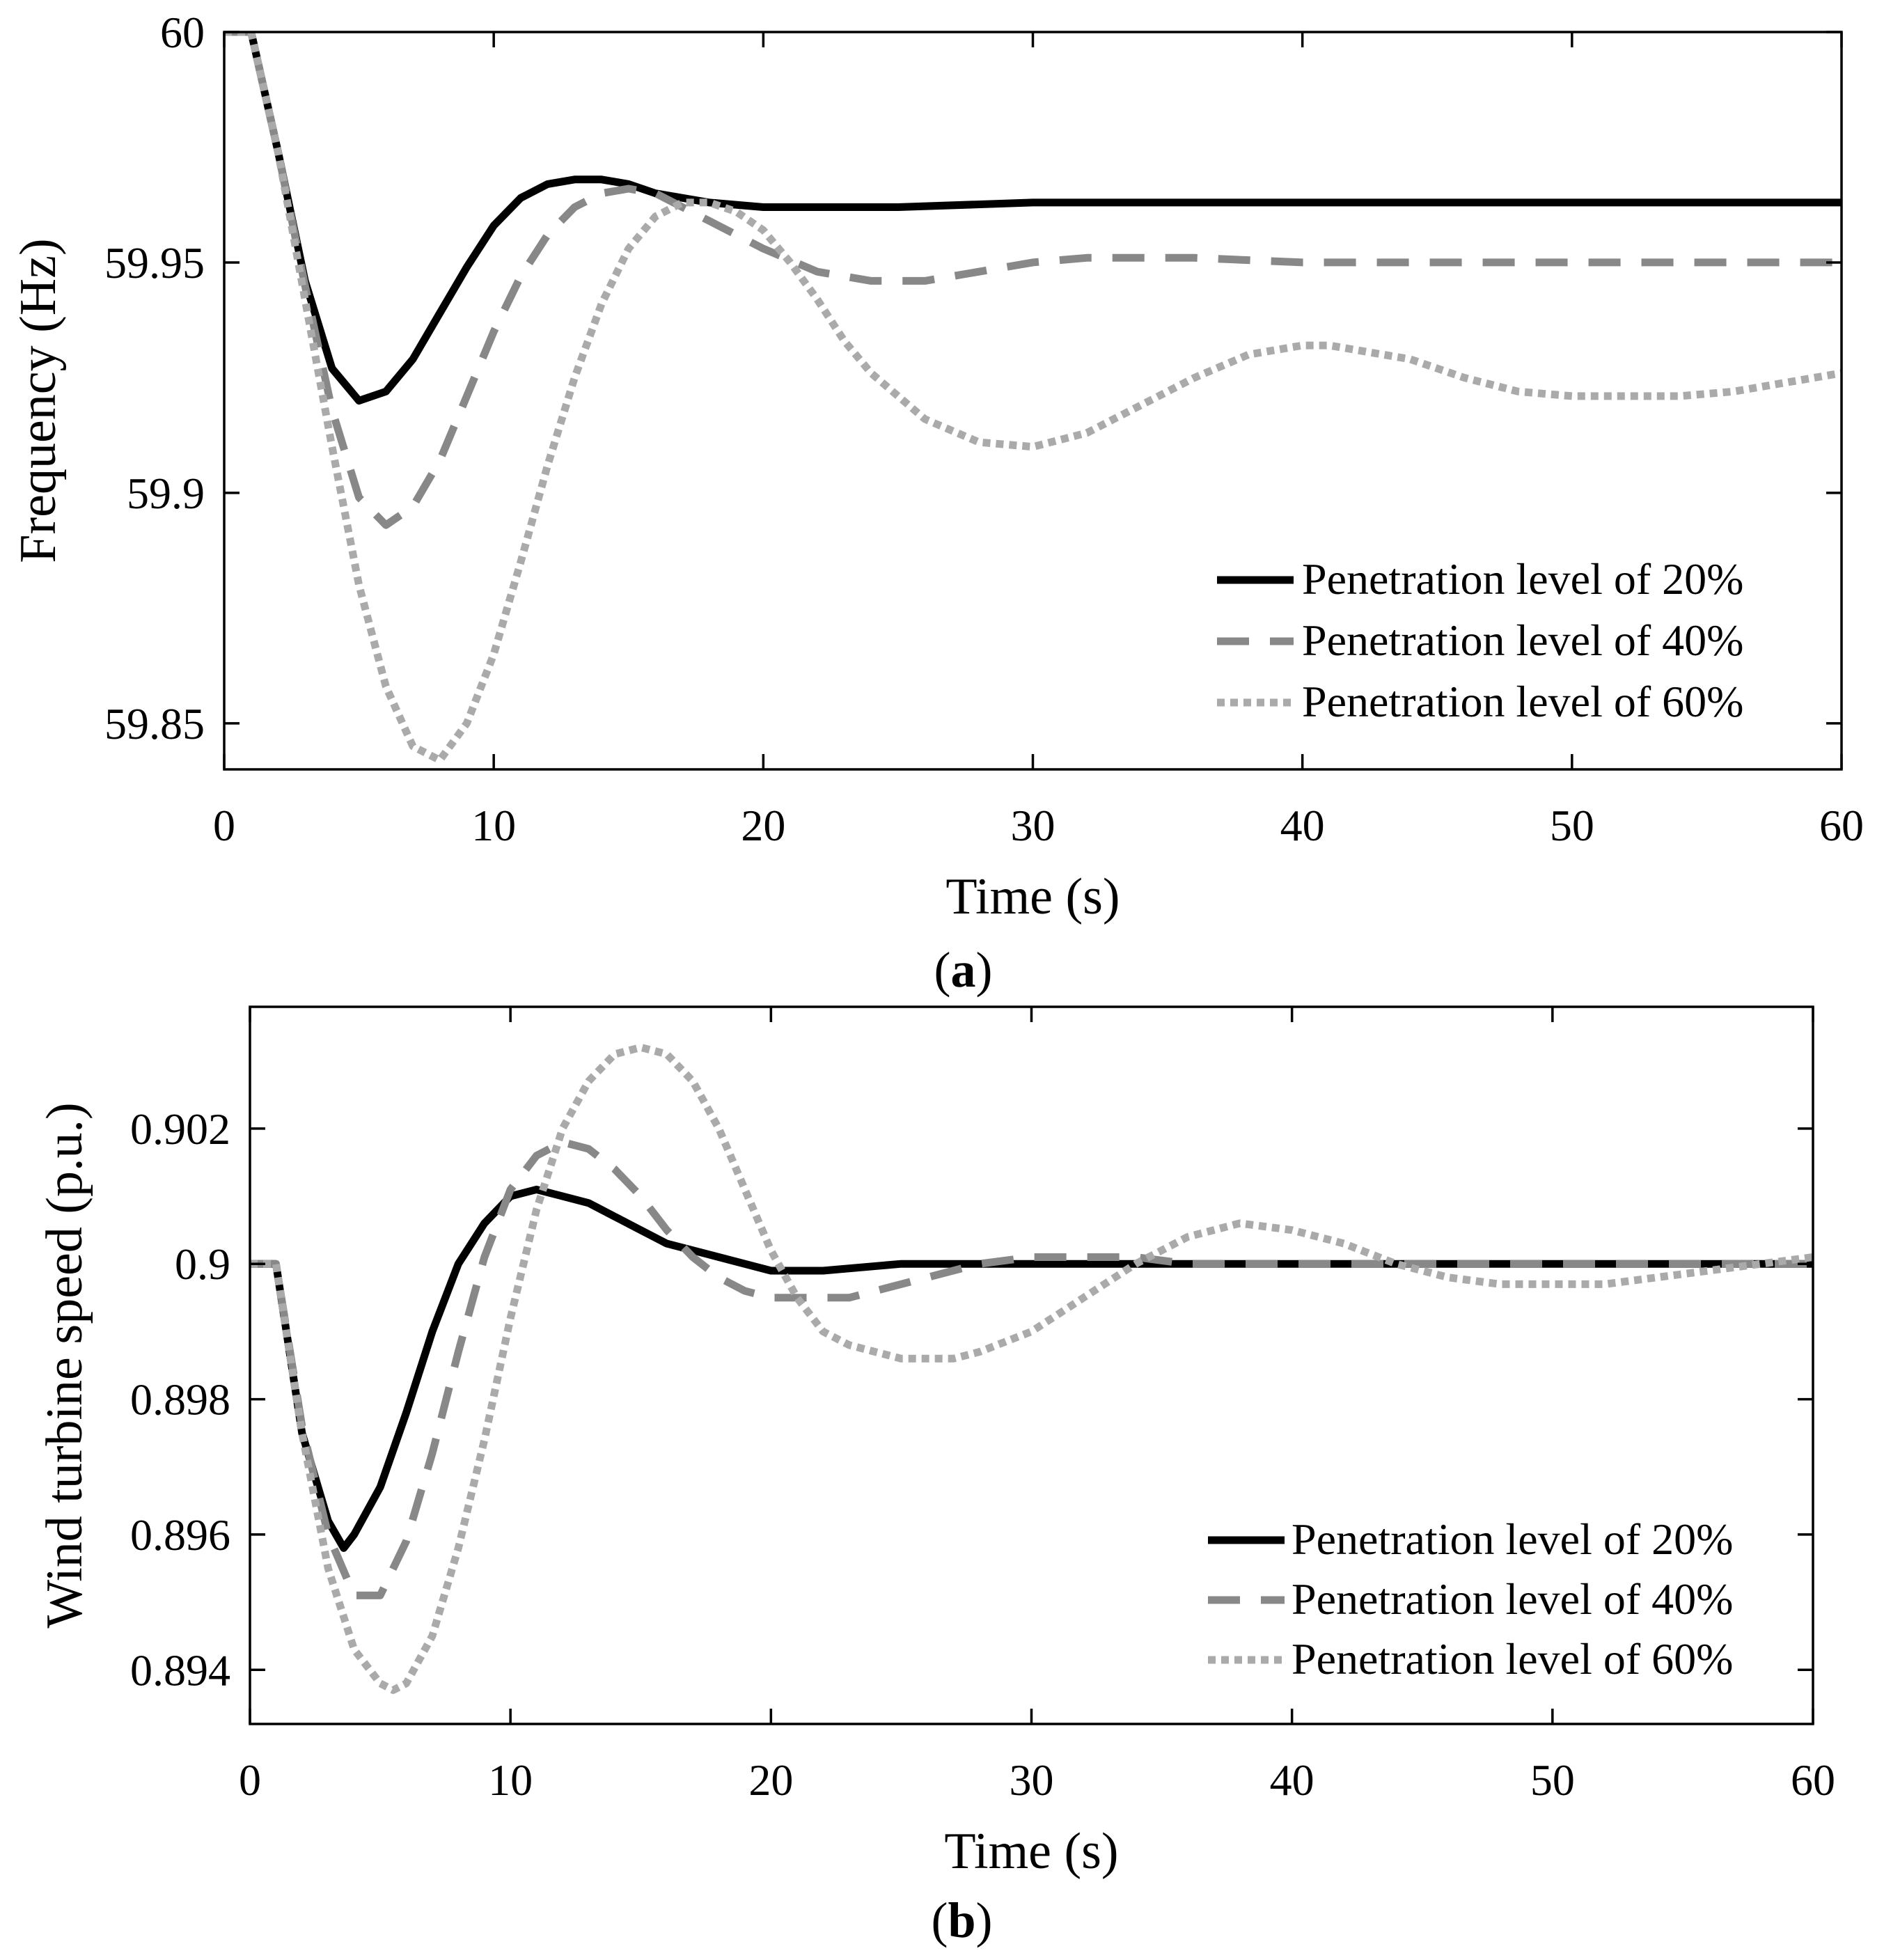 The width and height of the screenshot is (1884, 1960). What do you see at coordinates (961, 1920) in the screenshot?
I see `panel-label: (b)` at bounding box center [961, 1920].